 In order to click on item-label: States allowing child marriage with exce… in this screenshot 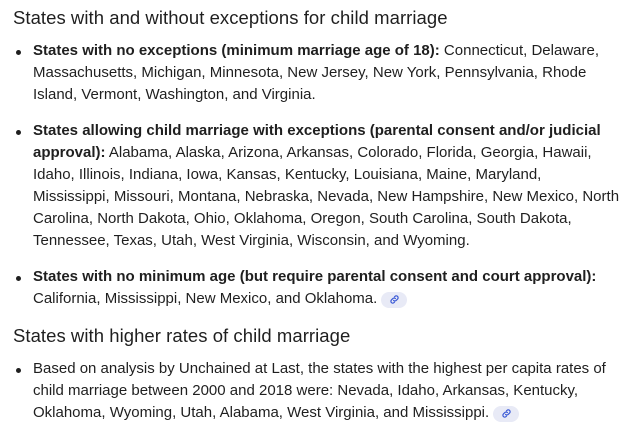, I will do `click(317, 141)`.